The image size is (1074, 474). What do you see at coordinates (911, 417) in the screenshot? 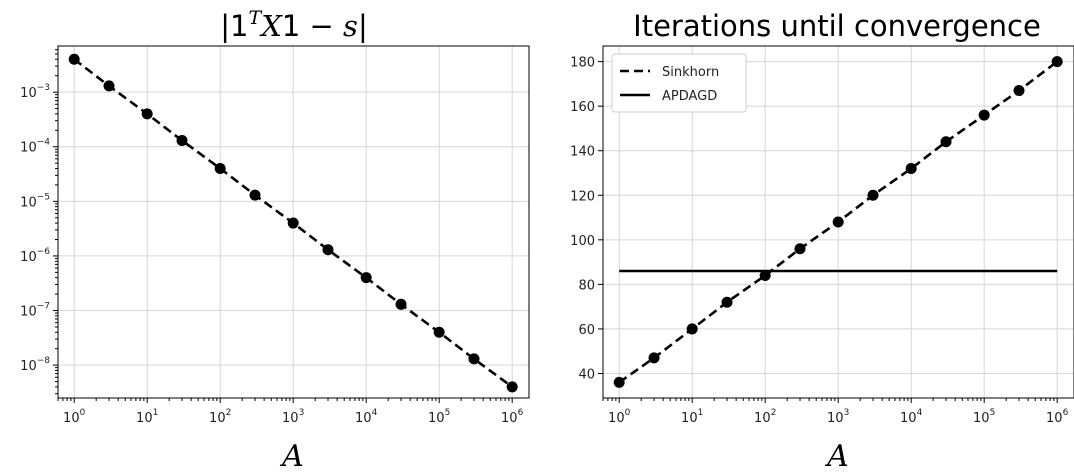
I see `iterations-chart-x-tick-label: 10⁴` at bounding box center [911, 417].